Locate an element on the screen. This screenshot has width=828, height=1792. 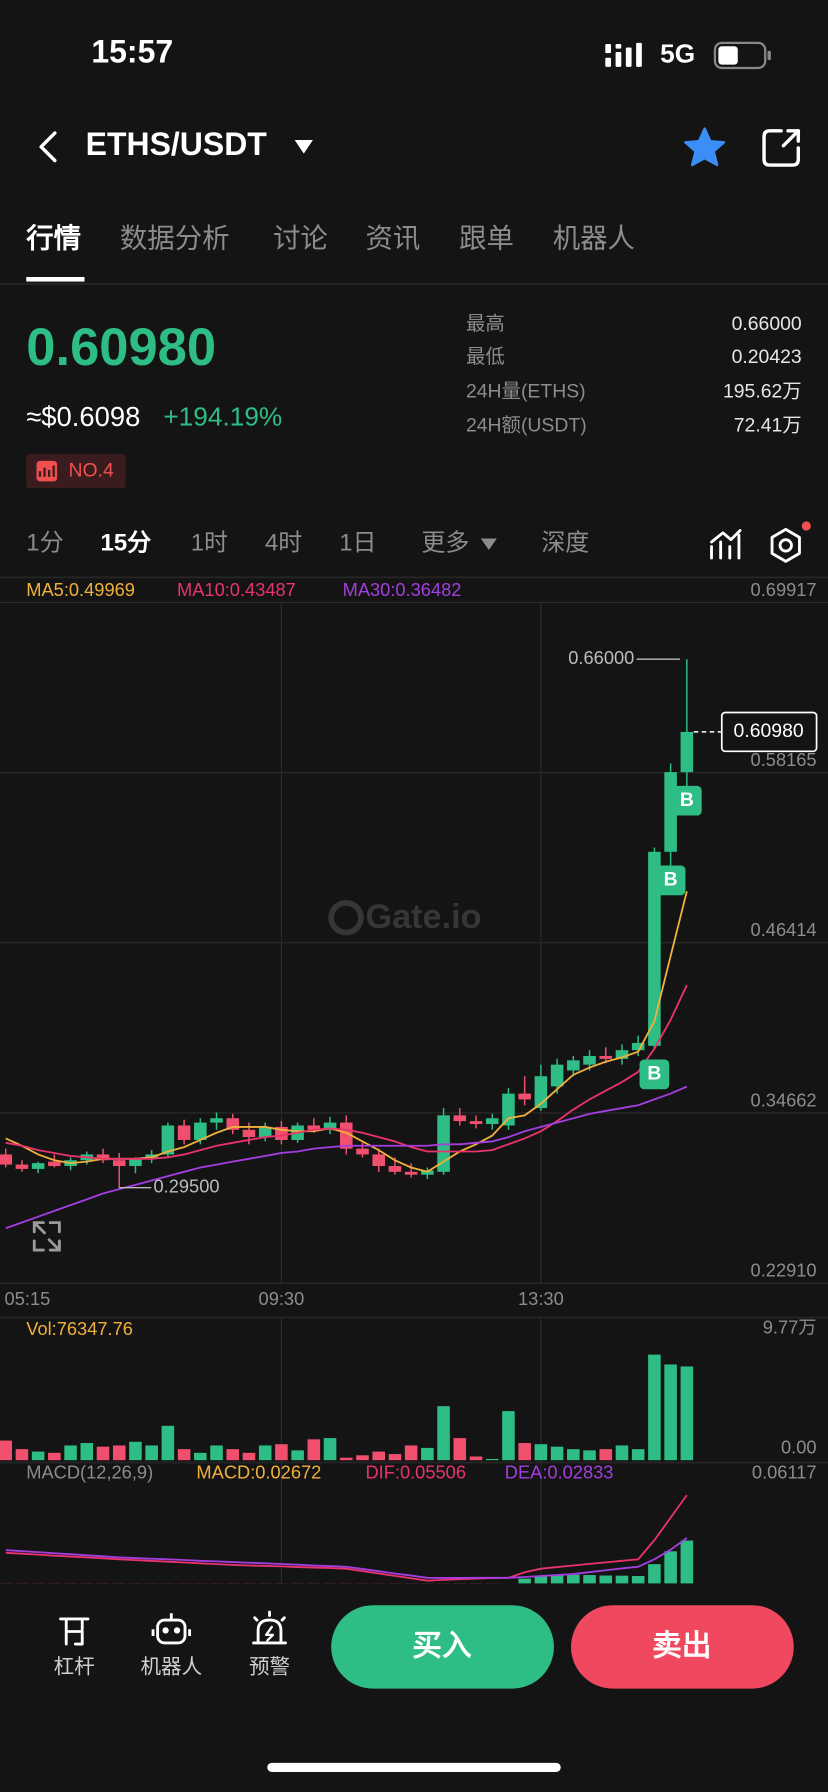
stat-value: 0.20423 is located at coordinates (767, 357).